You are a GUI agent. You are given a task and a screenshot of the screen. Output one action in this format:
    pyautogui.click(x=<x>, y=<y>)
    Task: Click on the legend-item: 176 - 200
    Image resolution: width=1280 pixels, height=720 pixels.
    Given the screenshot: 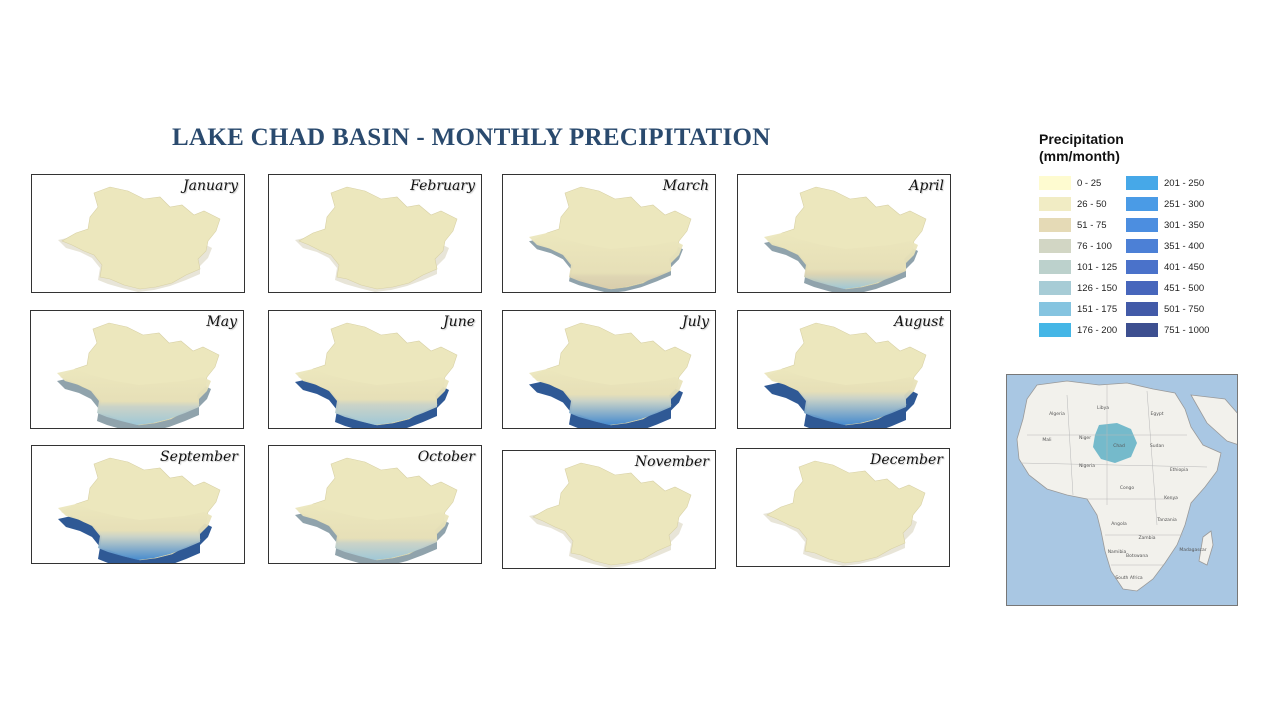 What is the action you would take?
    pyautogui.click(x=1078, y=330)
    